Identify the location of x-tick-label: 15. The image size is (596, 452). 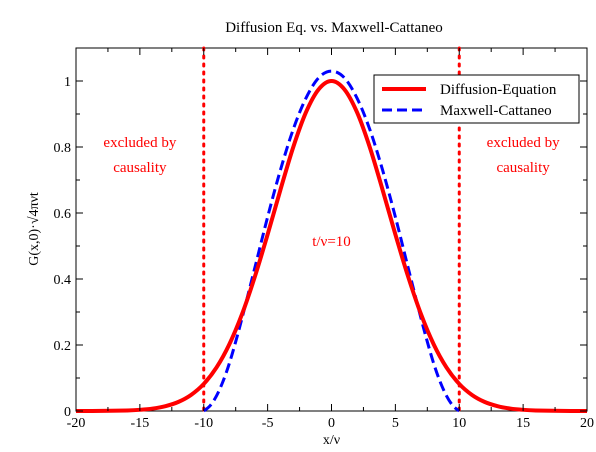
(523, 423).